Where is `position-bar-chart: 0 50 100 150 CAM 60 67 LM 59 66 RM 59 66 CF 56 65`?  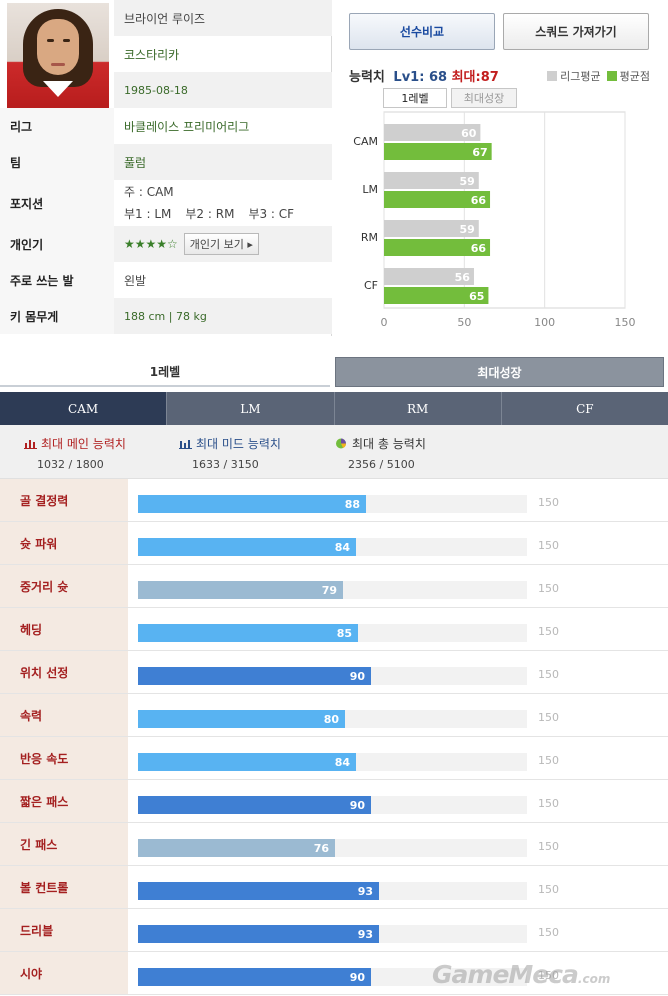 position-bar-chart: 0 50 100 150 CAM 60 67 LM 59 66 RM 59 66 CF 56 65 is located at coordinates (494, 220).